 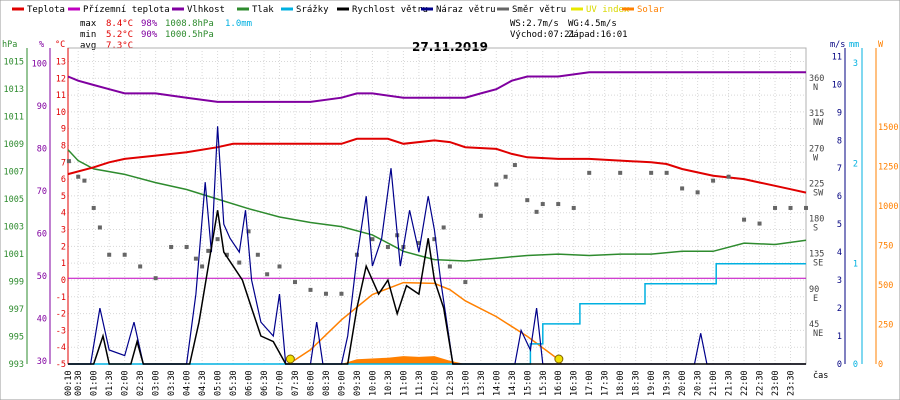 What do you see at coordinates (290, 359) in the screenshot?
I see `sunrise-marker` at bounding box center [290, 359].